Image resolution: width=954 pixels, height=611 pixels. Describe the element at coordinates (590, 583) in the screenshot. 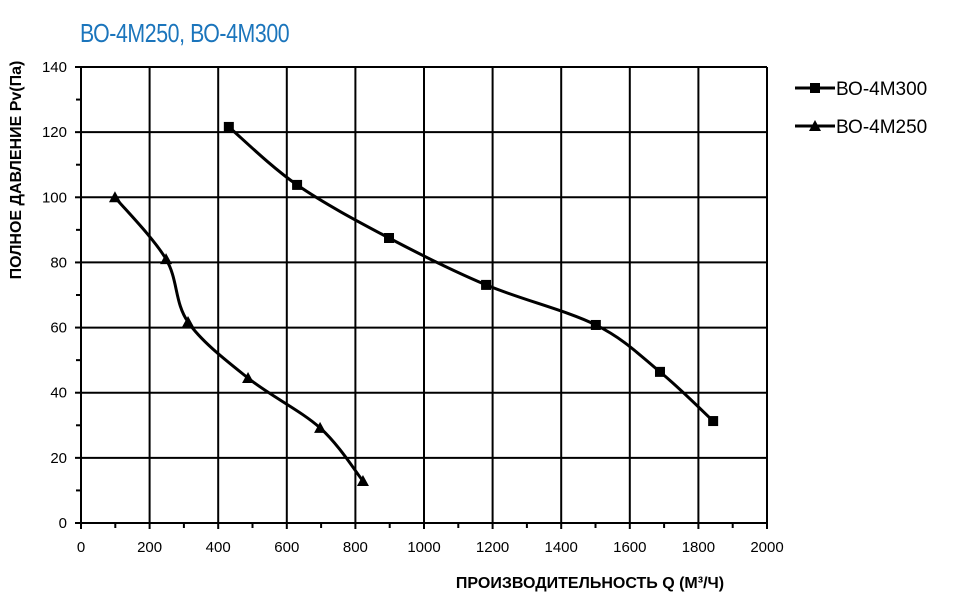

I see `x-axis-label: ПРОИЗВОДИТЕЛЬНОСТЬ Q (М³/Ч)` at that location.